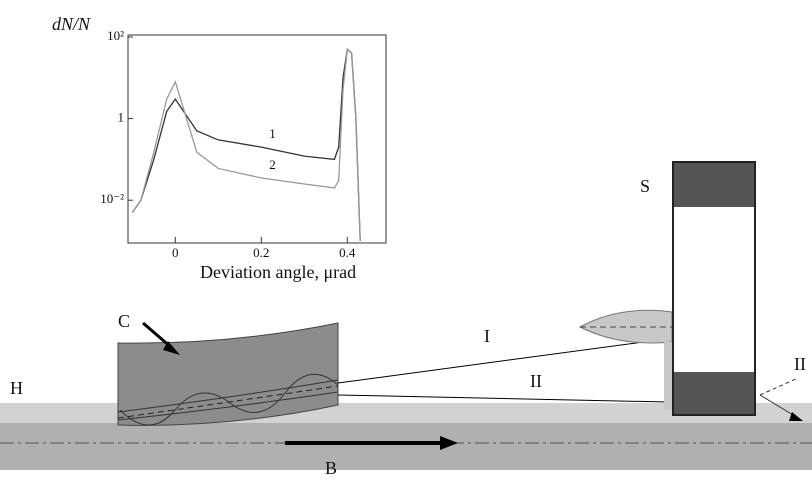 The width and height of the screenshot is (812, 490). What do you see at coordinates (71, 24) in the screenshot?
I see `y-axis-label: dN/N` at bounding box center [71, 24].